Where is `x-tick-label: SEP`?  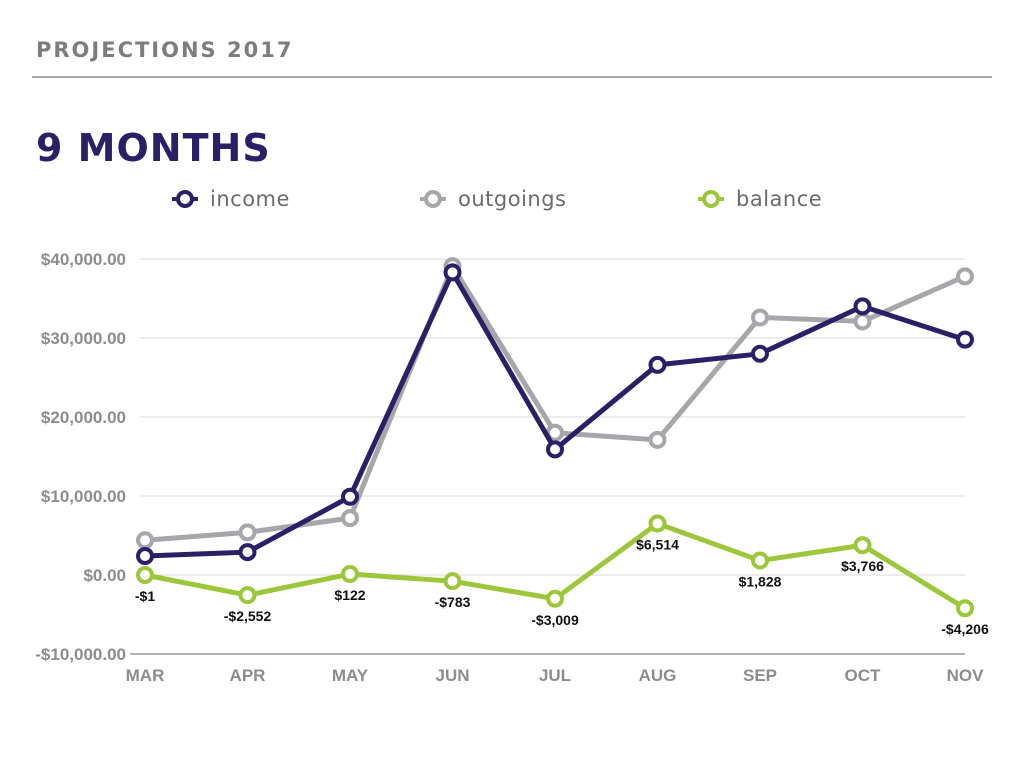 x-tick-label: SEP is located at coordinates (760, 675).